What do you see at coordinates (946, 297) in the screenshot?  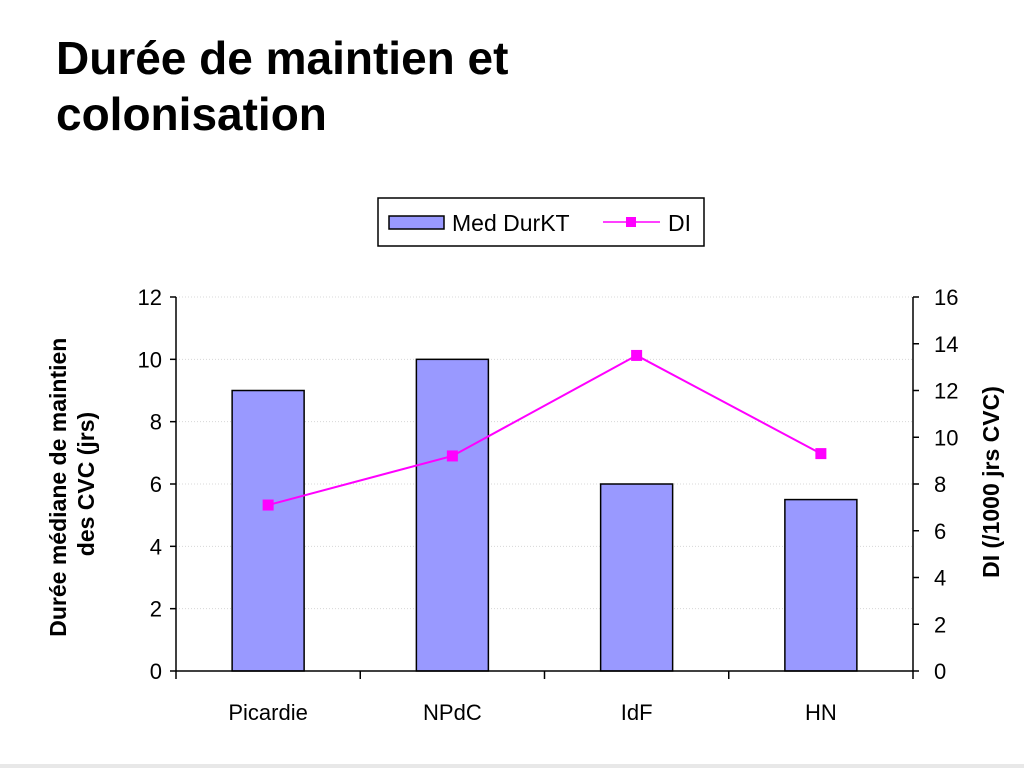 I see `right-tick-label: 16` at bounding box center [946, 297].